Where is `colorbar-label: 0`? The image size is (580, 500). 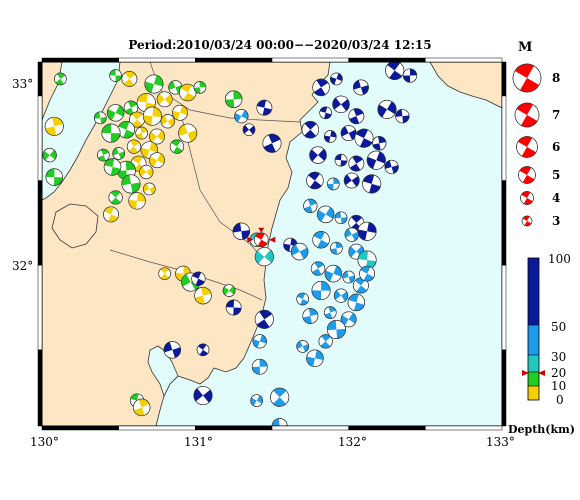 colorbar-label: 0 is located at coordinates (560, 400).